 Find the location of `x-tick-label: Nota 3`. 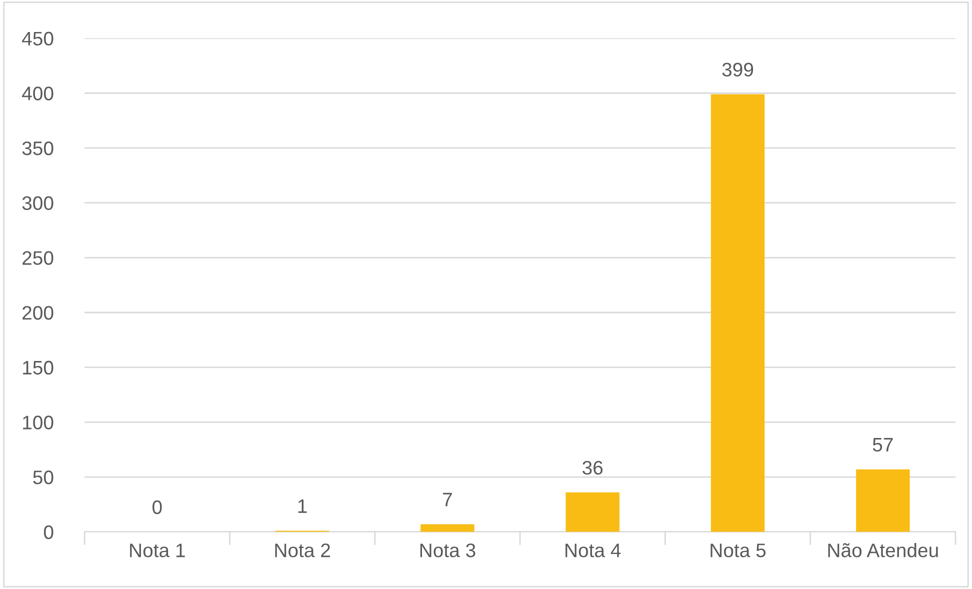

x-tick-label: Nota 3 is located at coordinates (448, 550).